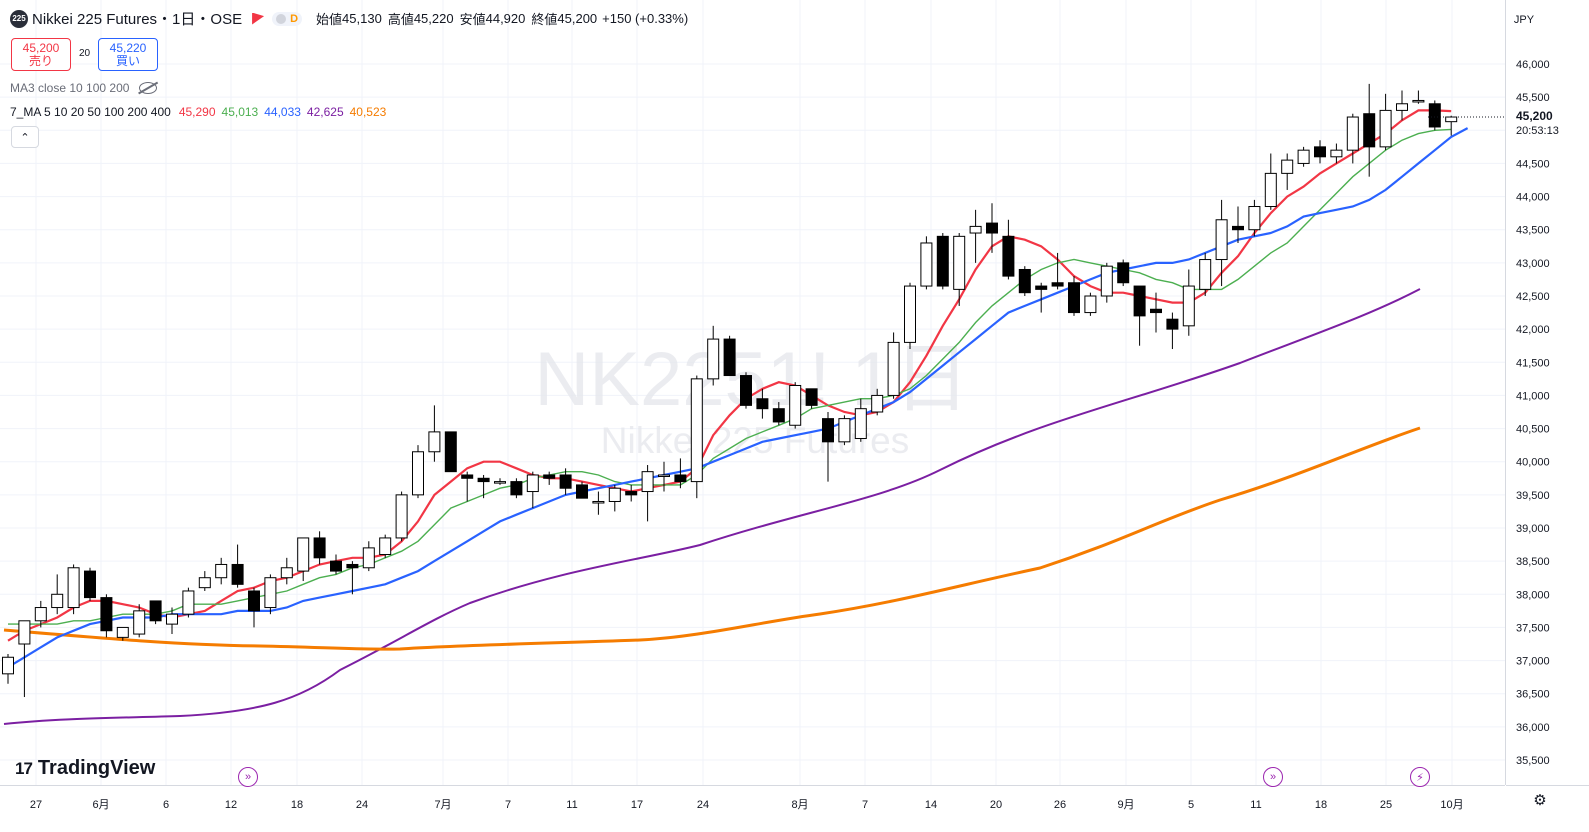 This screenshot has width=1589, height=832. What do you see at coordinates (1533, 330) in the screenshot?
I see `price-tick-label: 42,000` at bounding box center [1533, 330].